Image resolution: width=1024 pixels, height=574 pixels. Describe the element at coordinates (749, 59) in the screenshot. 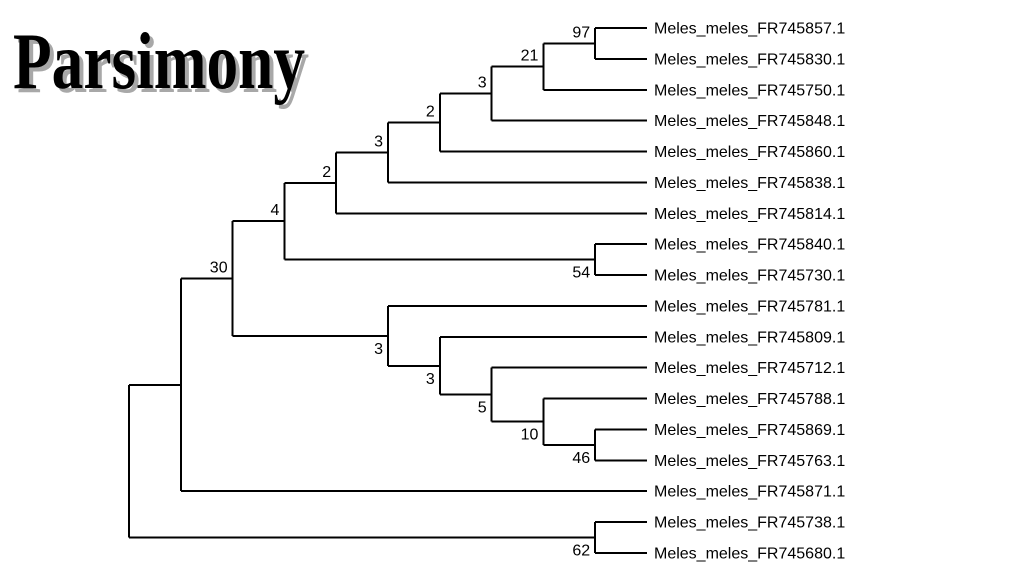

I see `taxon-label: Meles_meles_FR745830.1` at that location.